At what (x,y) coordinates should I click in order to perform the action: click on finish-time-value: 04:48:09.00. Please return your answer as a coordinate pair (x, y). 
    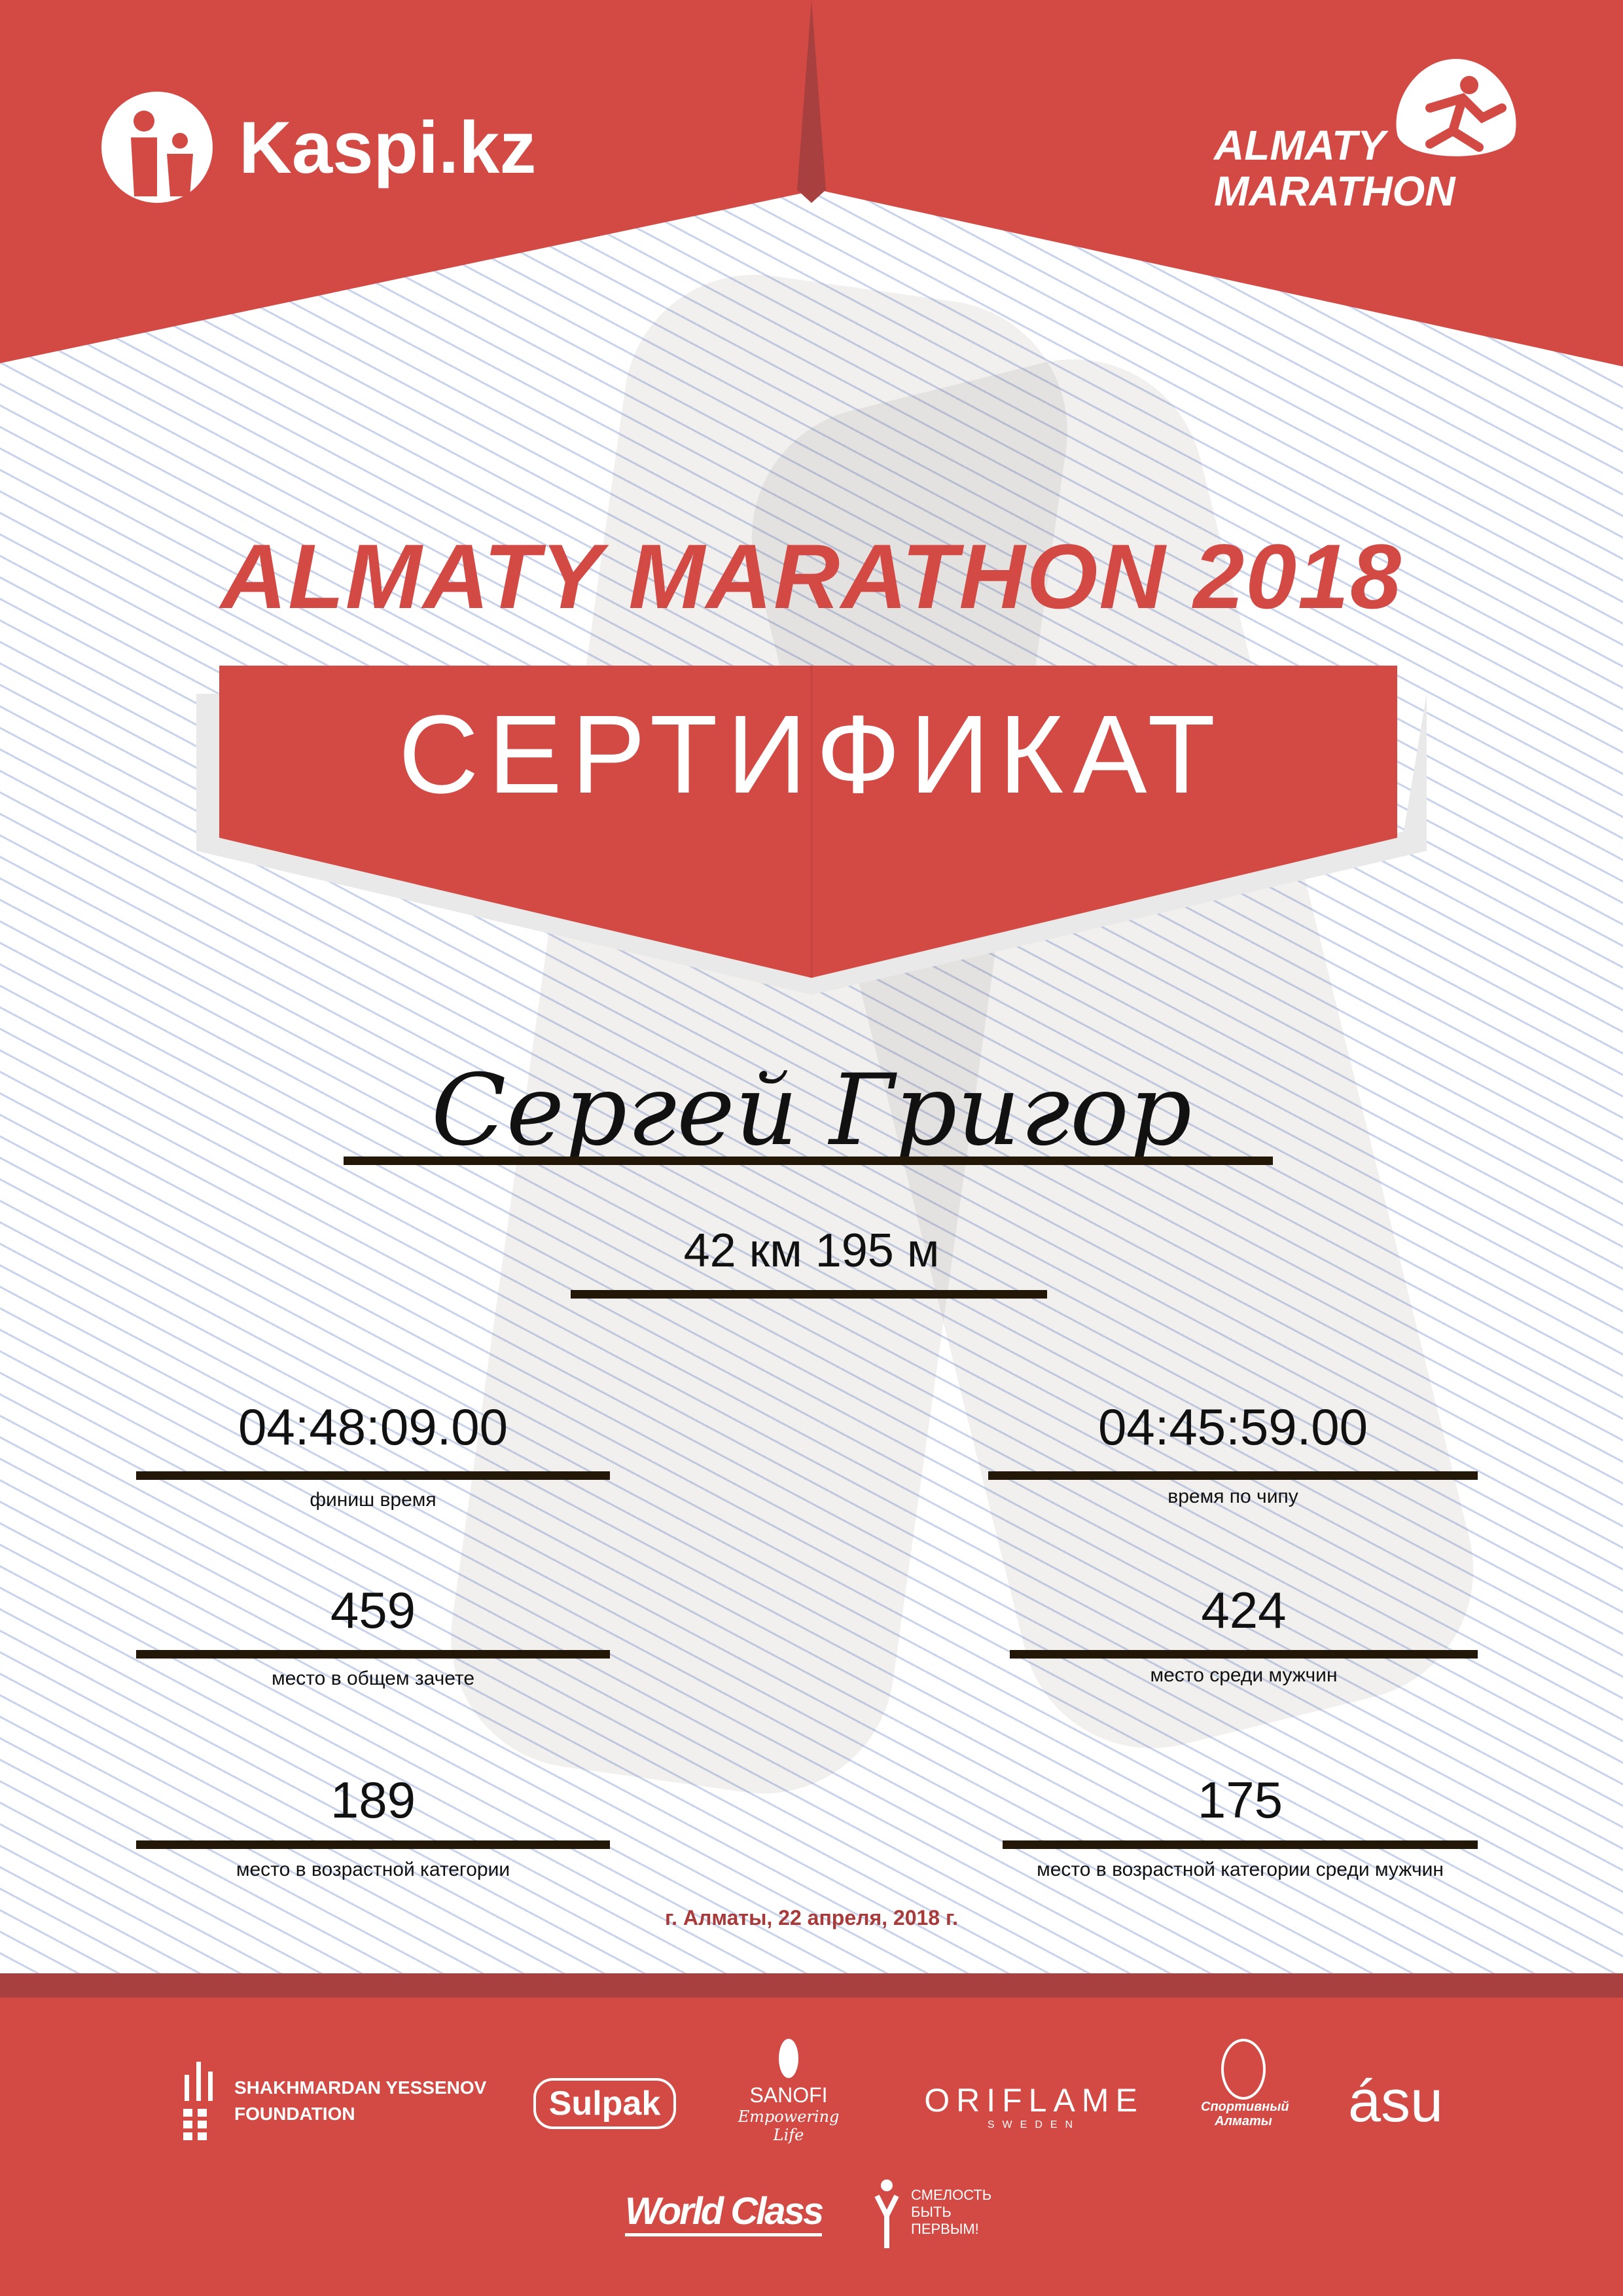
    Looking at the image, I should click on (373, 1427).